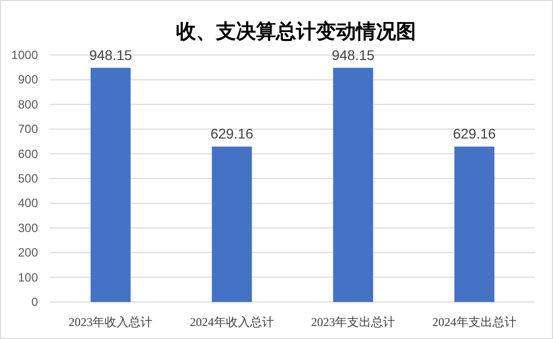 This screenshot has height=339, width=553. What do you see at coordinates (110, 322) in the screenshot?
I see `x-tick-label: 2023年收入总计` at bounding box center [110, 322].